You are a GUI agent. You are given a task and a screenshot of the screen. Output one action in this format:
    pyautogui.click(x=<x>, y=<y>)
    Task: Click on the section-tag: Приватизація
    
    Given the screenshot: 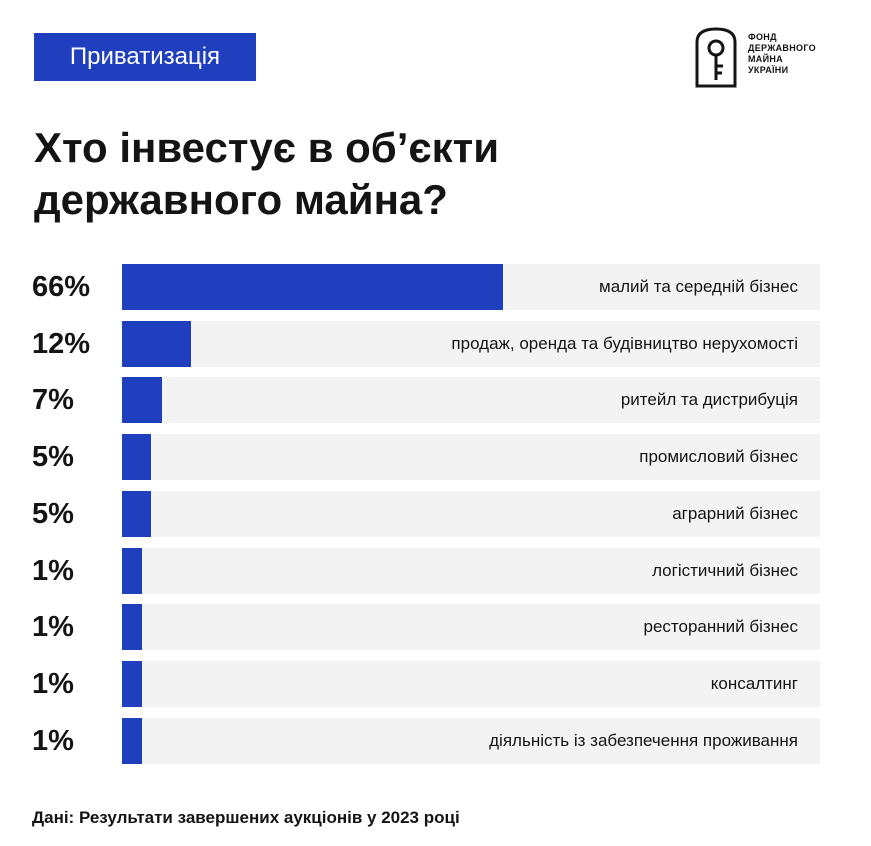 What is the action you would take?
    pyautogui.click(x=145, y=57)
    